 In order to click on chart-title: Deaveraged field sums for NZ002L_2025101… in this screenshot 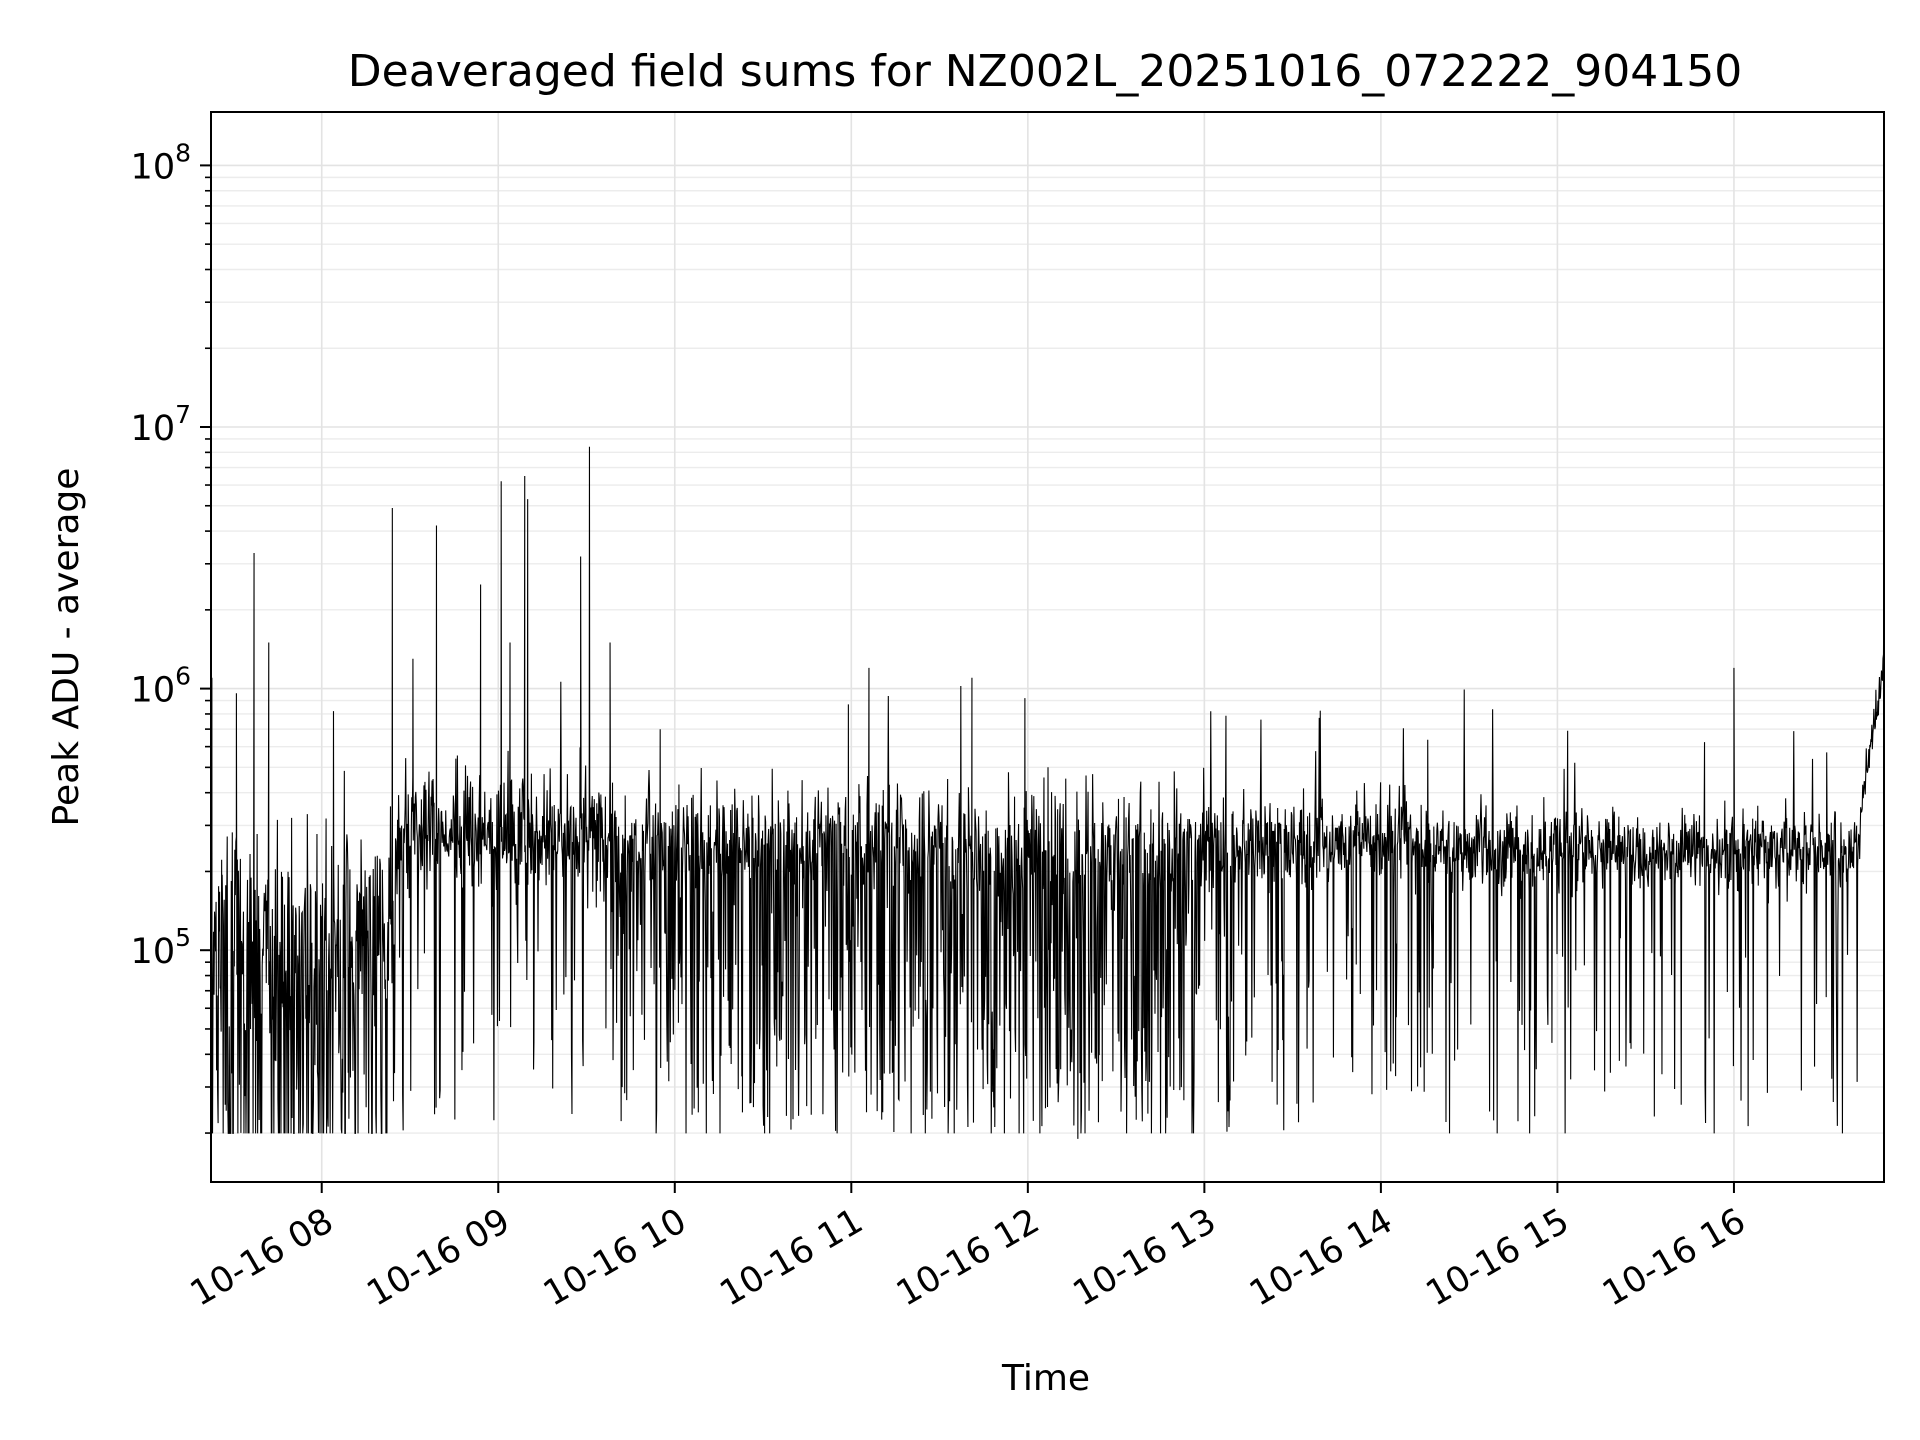, I will do `click(1045, 71)`.